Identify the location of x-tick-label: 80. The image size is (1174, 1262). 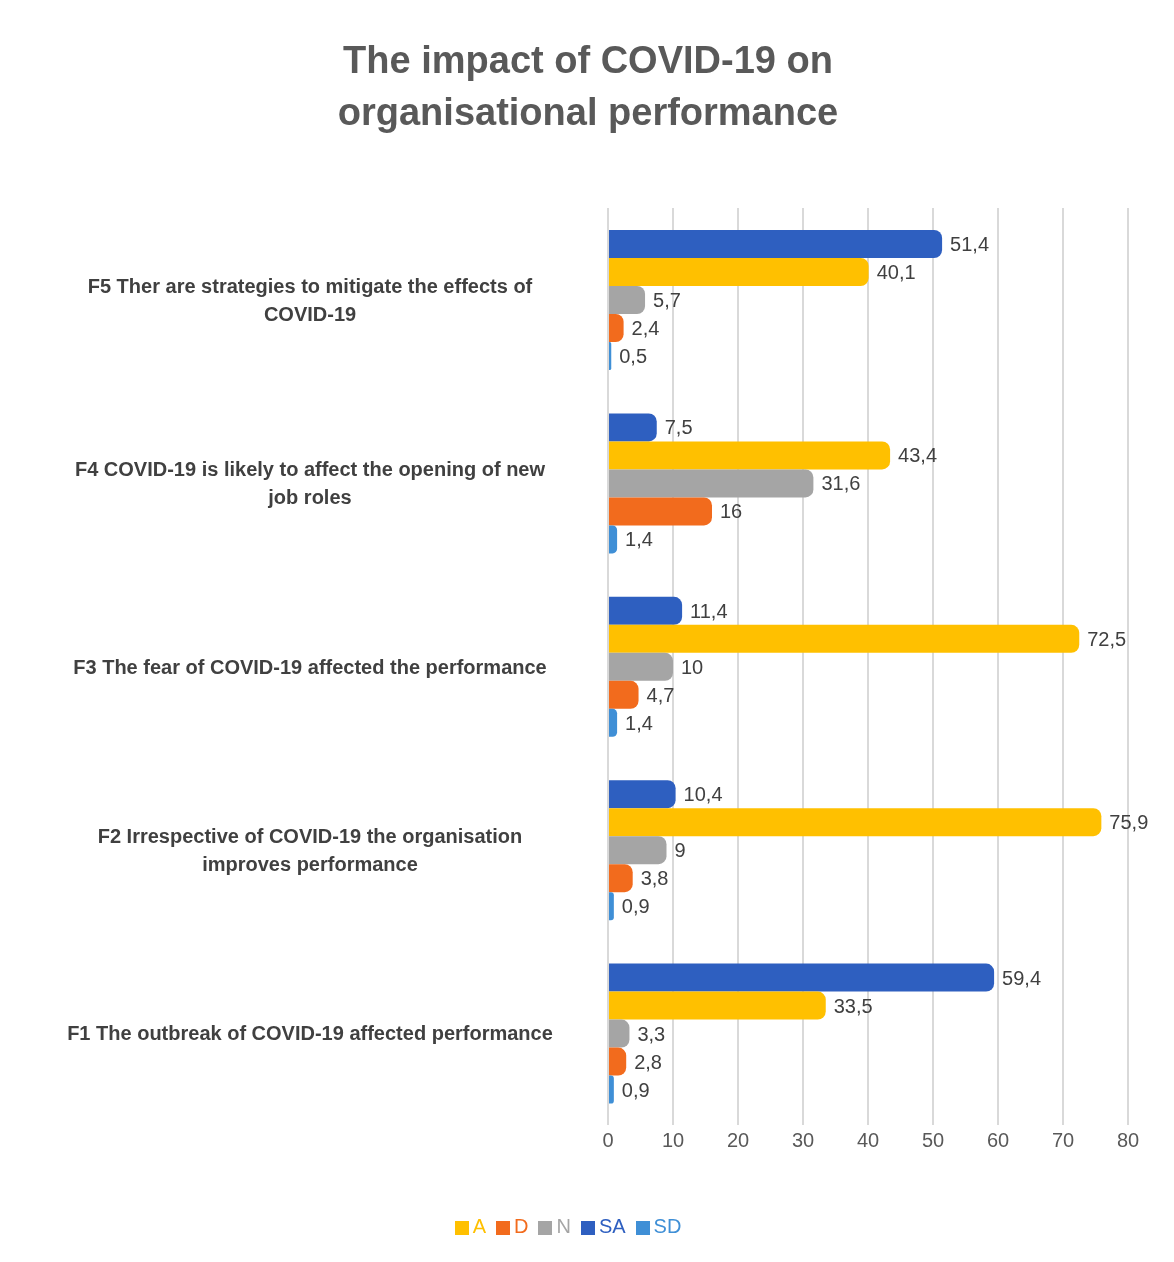
(1128, 1140).